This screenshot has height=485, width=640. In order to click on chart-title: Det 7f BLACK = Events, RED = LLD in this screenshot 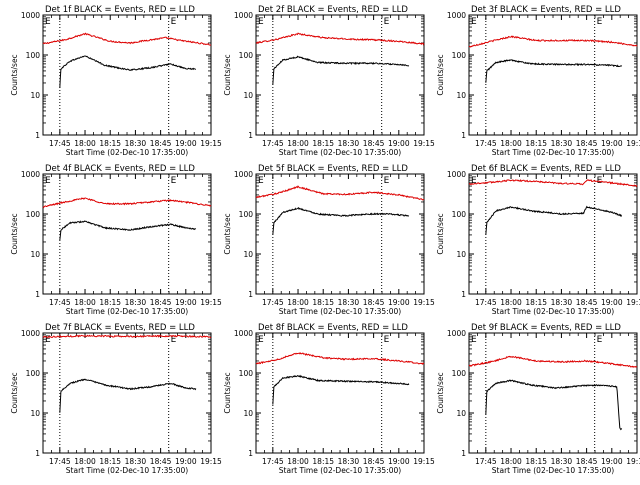, I will do `click(120, 328)`.